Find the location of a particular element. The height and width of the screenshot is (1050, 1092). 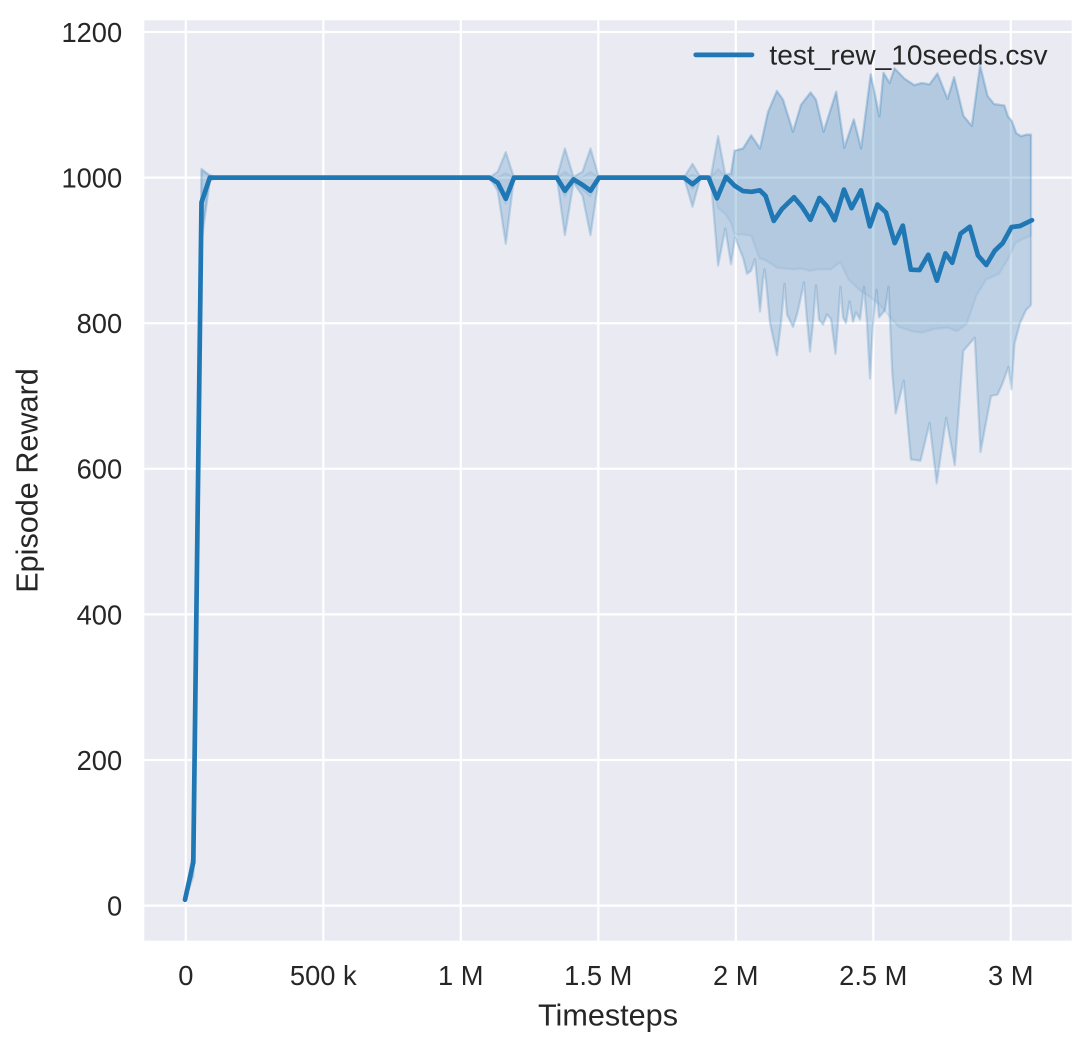

svg-text: 500 k is located at coordinates (323, 975).